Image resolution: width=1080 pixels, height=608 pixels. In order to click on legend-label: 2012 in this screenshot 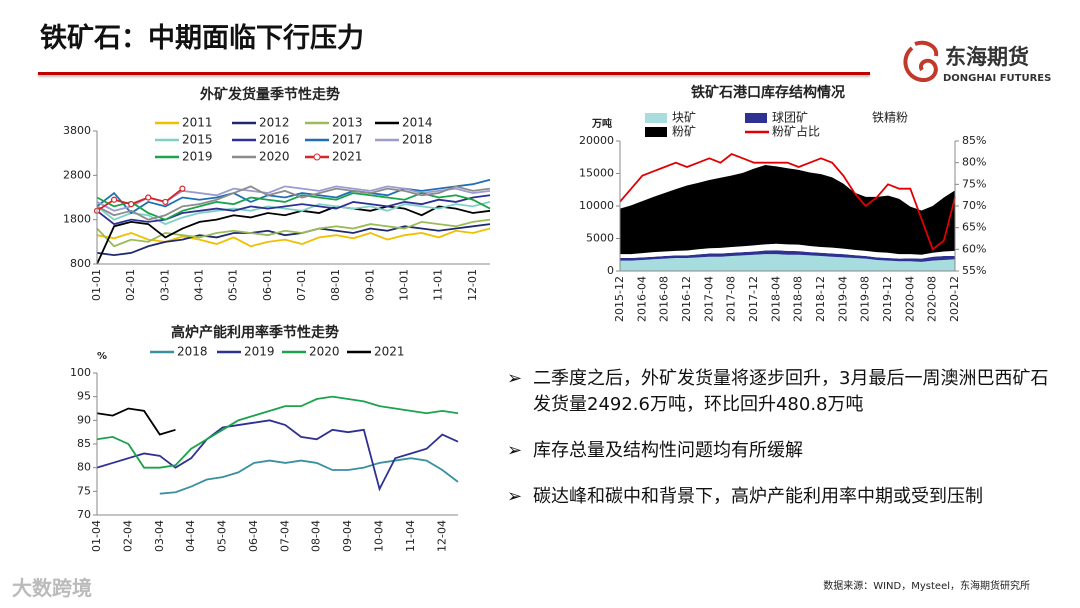, I will do `click(274, 123)`.